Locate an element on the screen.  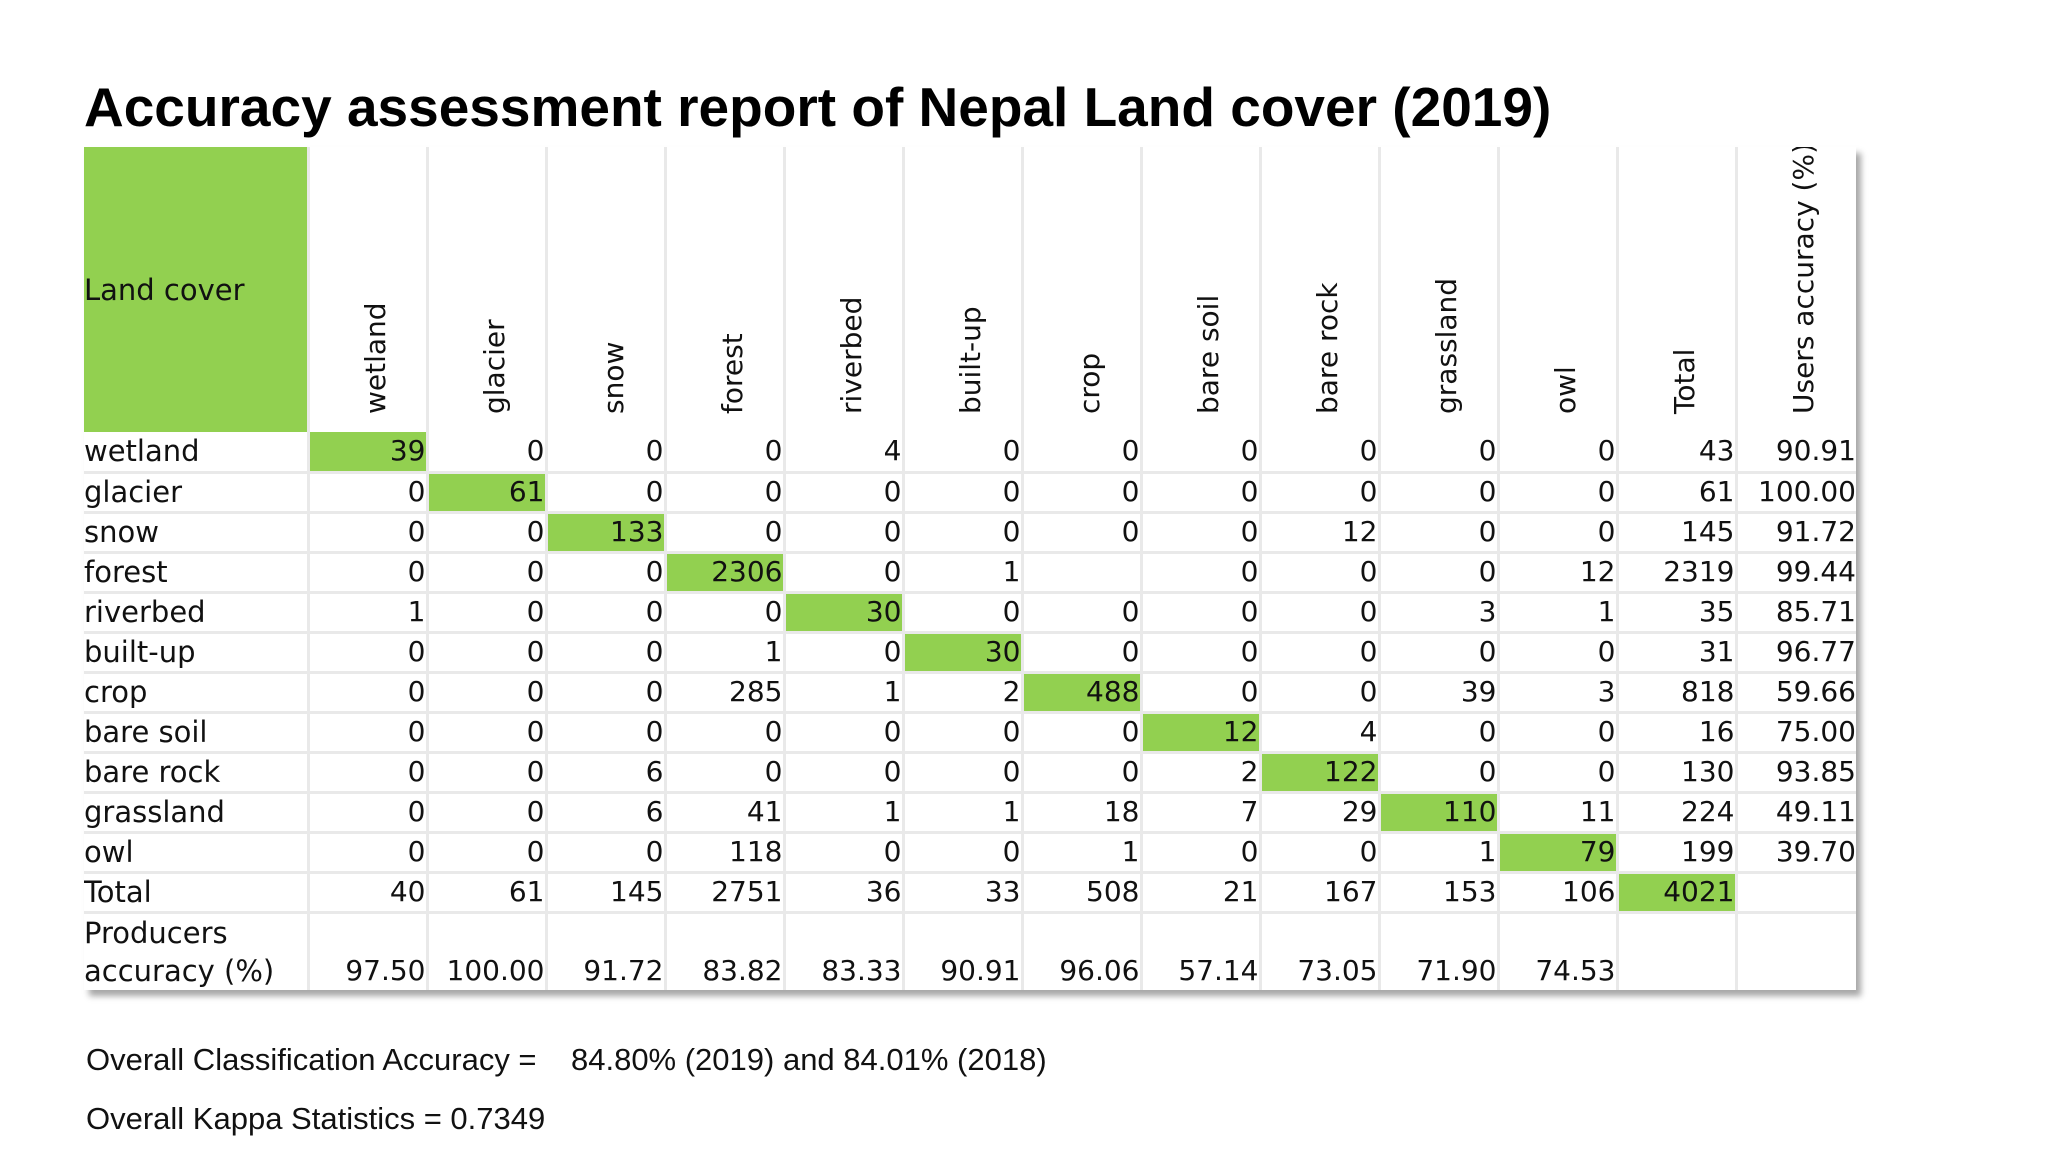
table-row-grassland: grassland 0 0 6 41 1 1 18 7 29 110 11 224 49.11 is located at coordinates (970, 813).